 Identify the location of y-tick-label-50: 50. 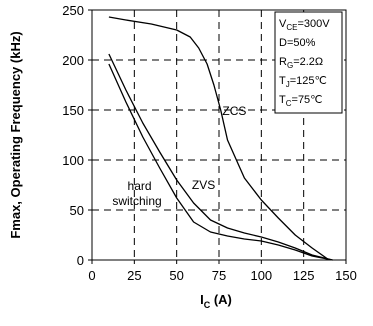
(77, 210).